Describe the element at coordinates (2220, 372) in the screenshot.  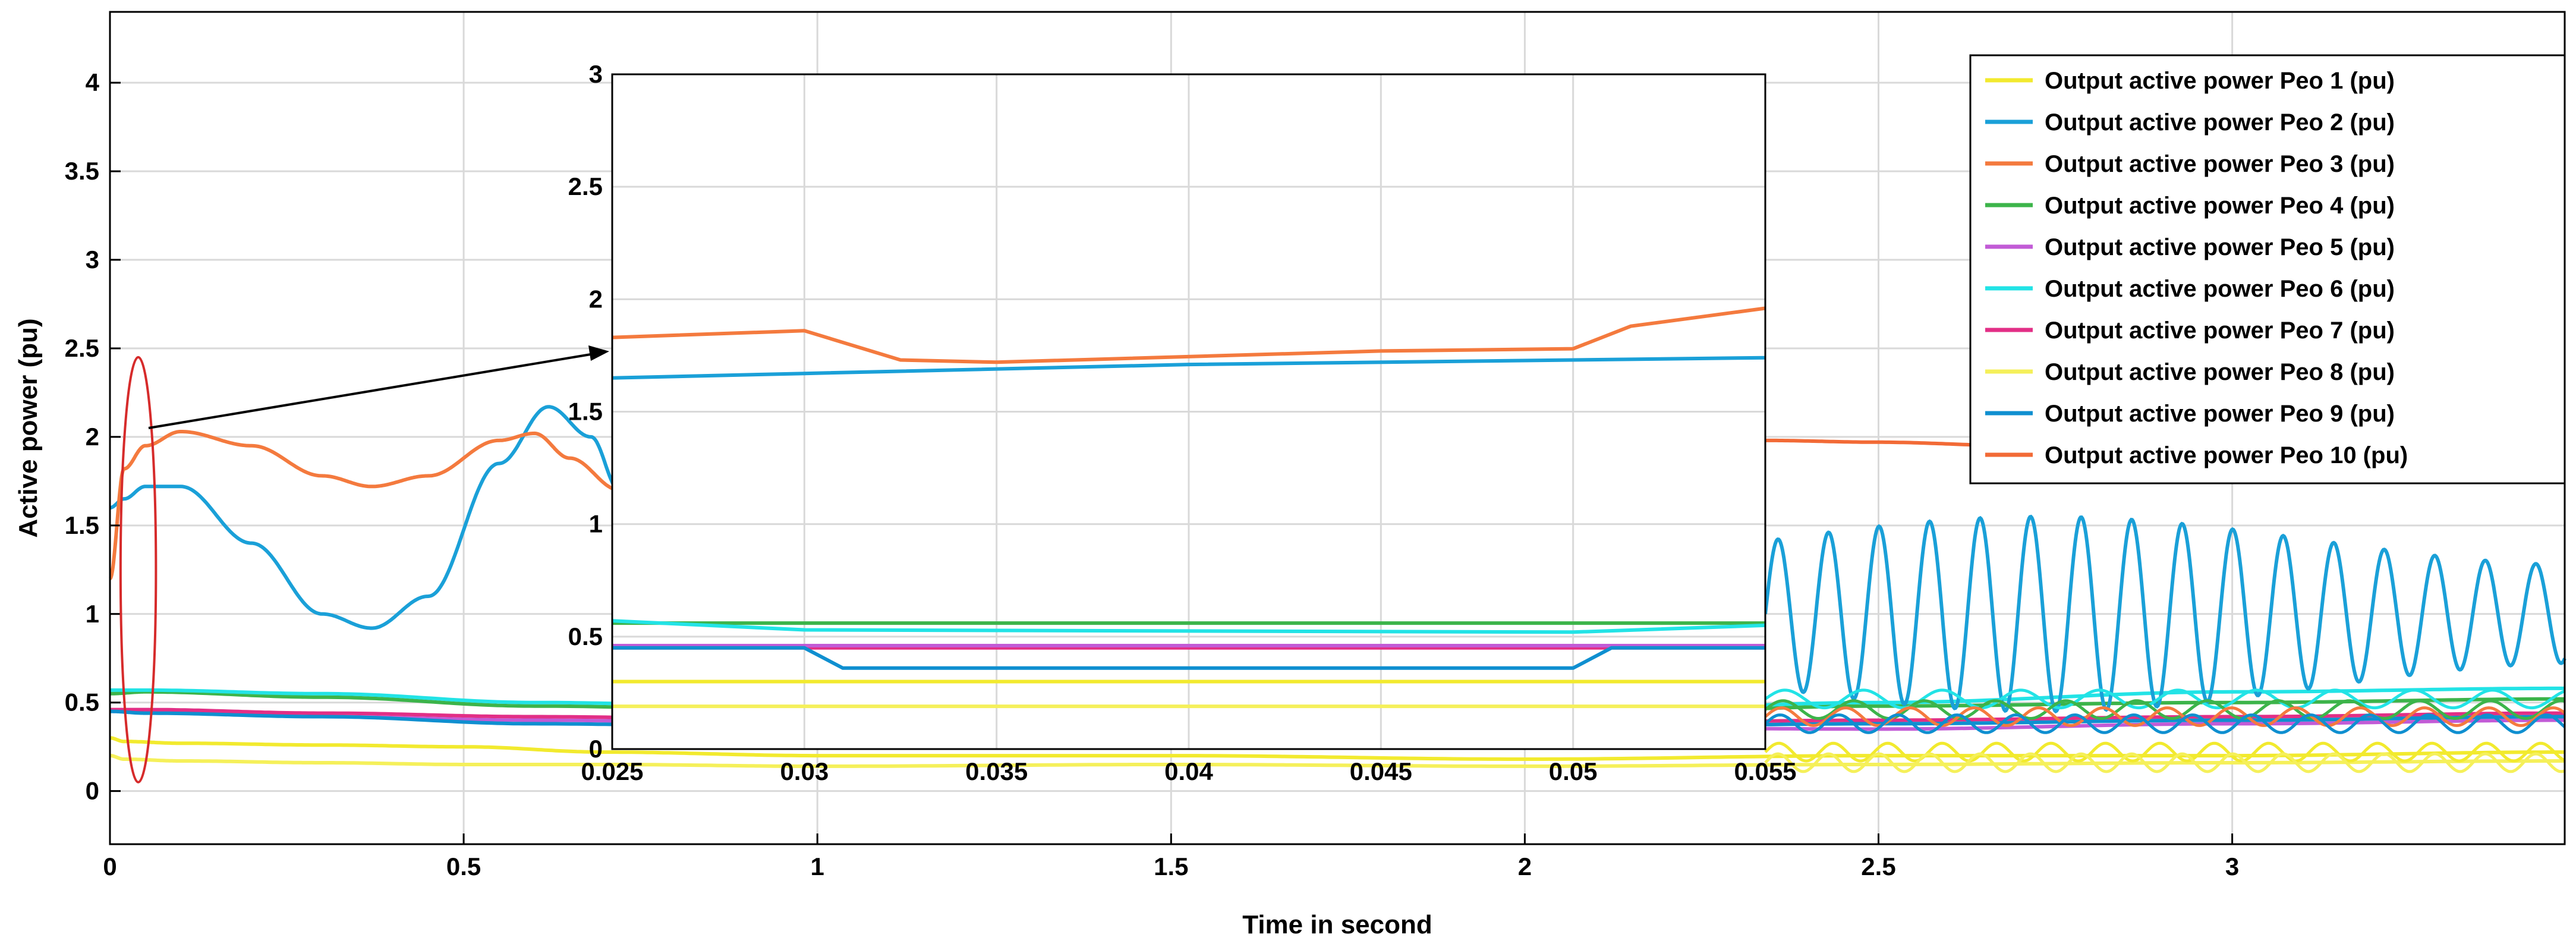
I see `legend-entry-label: Output active power Peo 8 (pu)` at that location.